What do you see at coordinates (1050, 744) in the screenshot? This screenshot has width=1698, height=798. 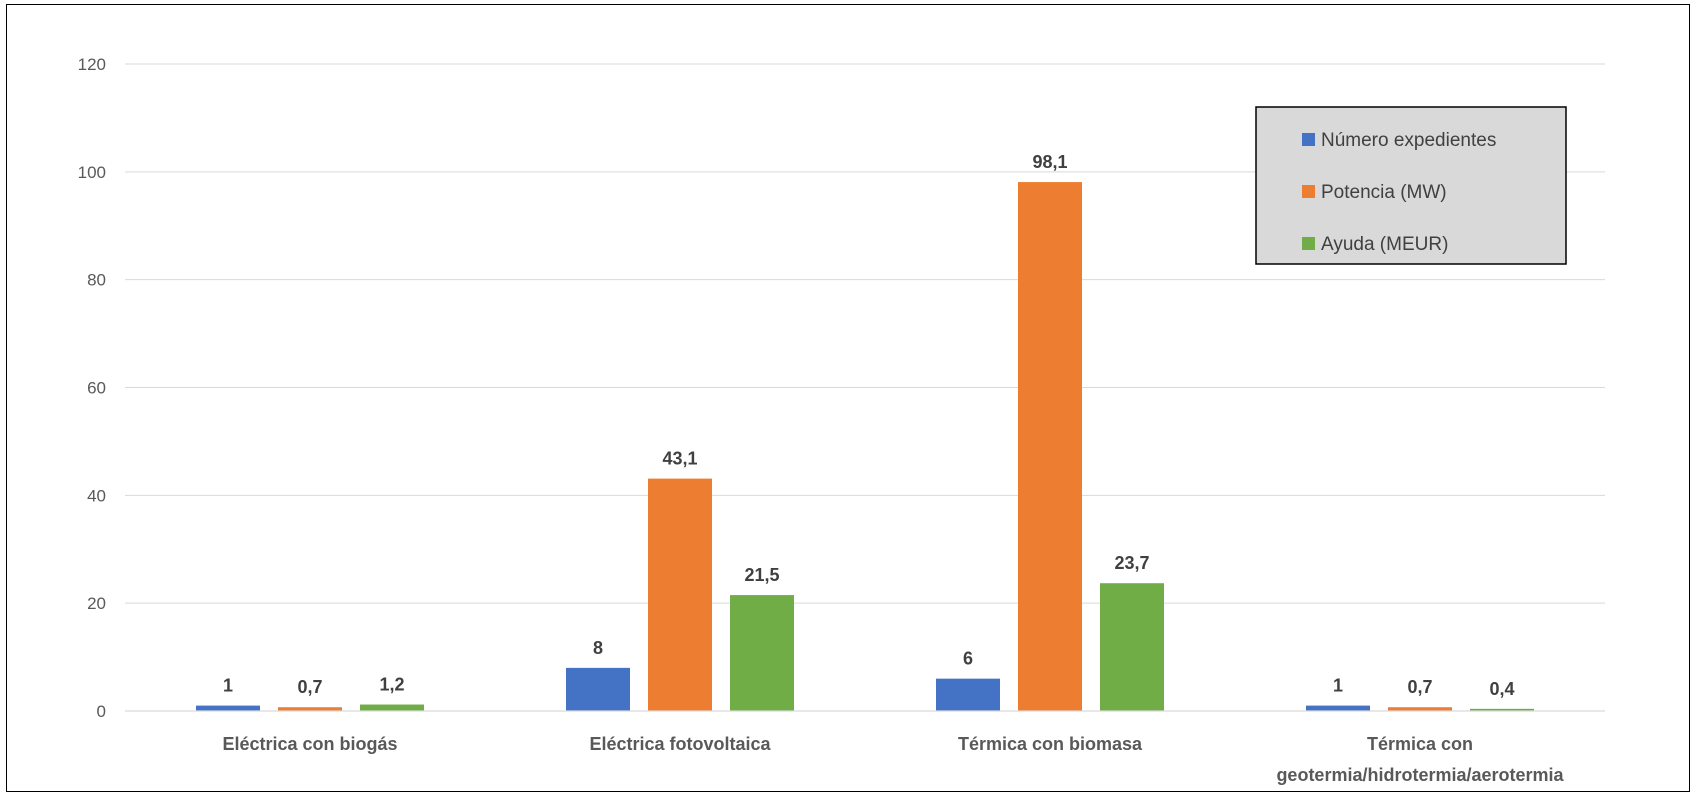 I see `x-category-label: Térmica con biomasa` at bounding box center [1050, 744].